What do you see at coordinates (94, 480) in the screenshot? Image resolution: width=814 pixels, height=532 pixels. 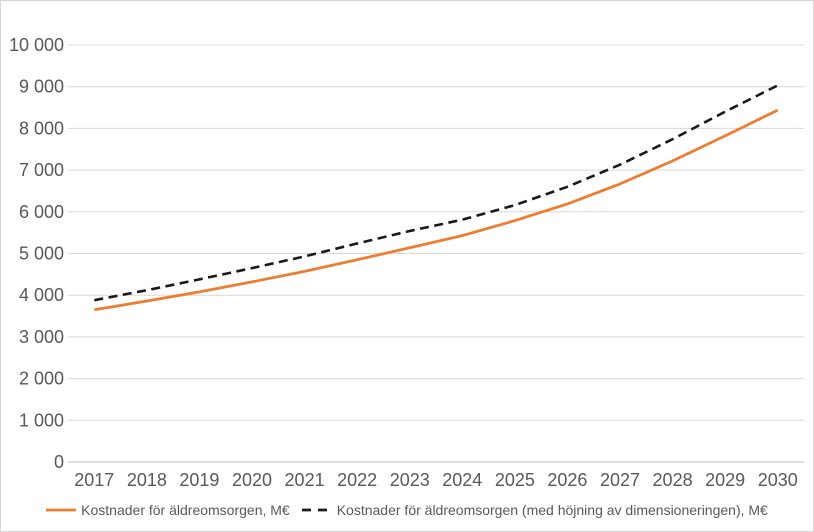 I see `x-tick-label: 2017` at bounding box center [94, 480].